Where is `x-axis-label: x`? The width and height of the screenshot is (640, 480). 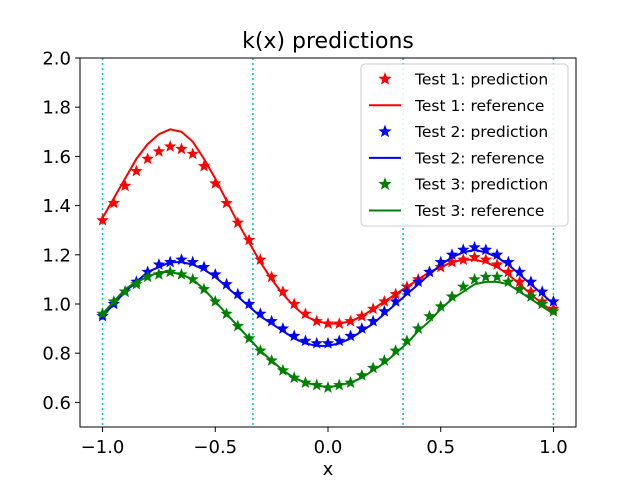
x-axis-label: x is located at coordinates (328, 469).